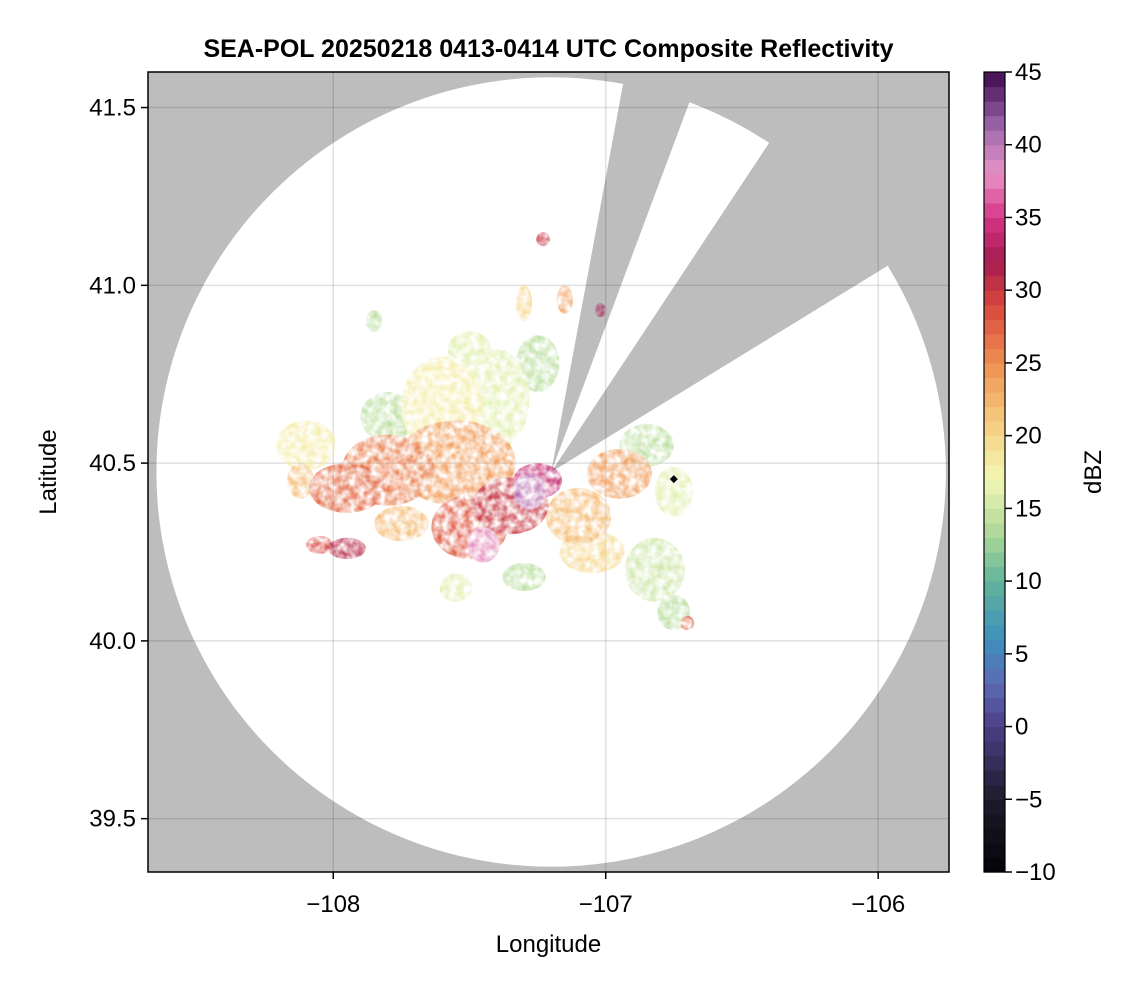 The height and width of the screenshot is (990, 1146). What do you see at coordinates (112, 463) in the screenshot?
I see `y-tick-label-2: 40.5` at bounding box center [112, 463].